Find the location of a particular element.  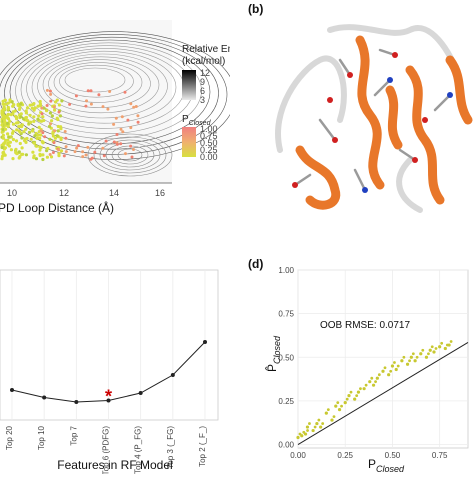

panel-a-x-tick: 16 is located at coordinates (160, 193).